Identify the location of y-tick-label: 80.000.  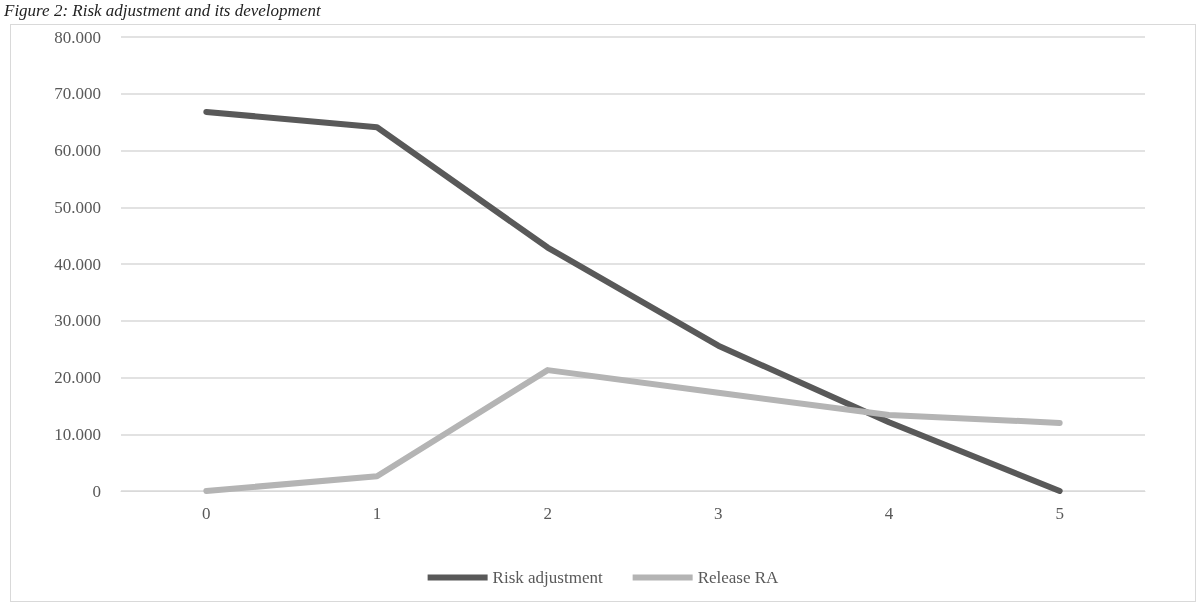
(77, 37).